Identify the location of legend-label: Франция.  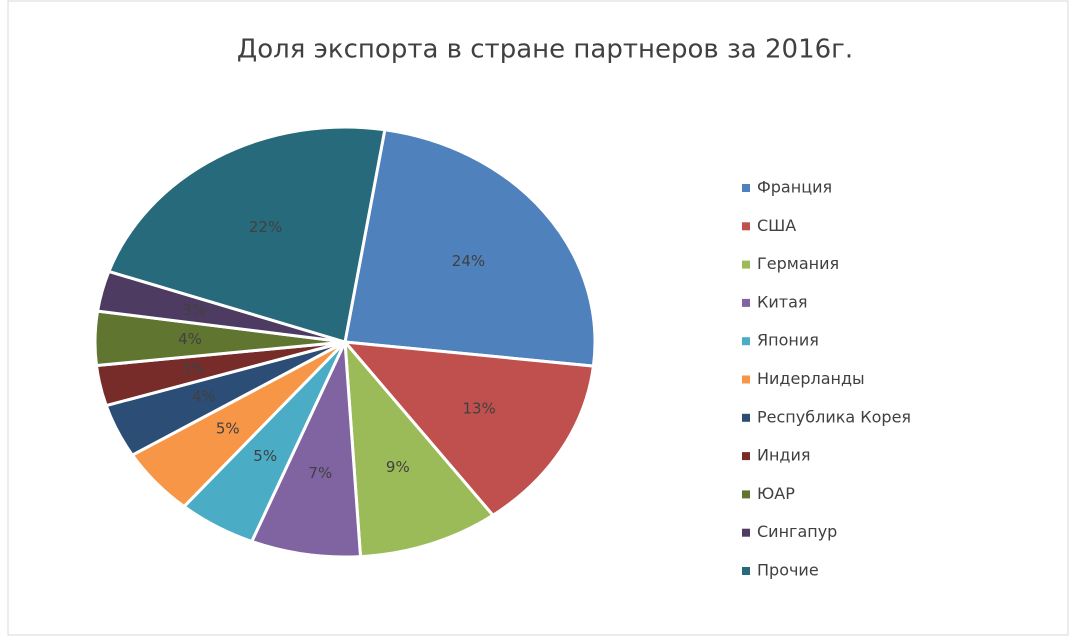
(794, 187).